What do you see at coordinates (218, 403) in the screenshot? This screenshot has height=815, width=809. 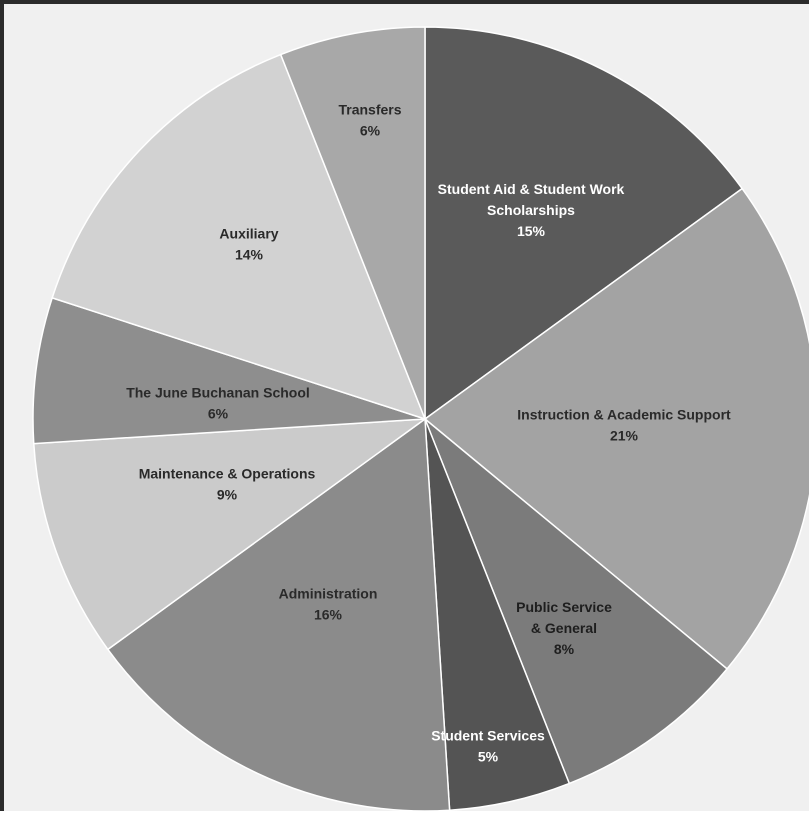 I see `slice-label: The June Buchanan School 6%` at bounding box center [218, 403].